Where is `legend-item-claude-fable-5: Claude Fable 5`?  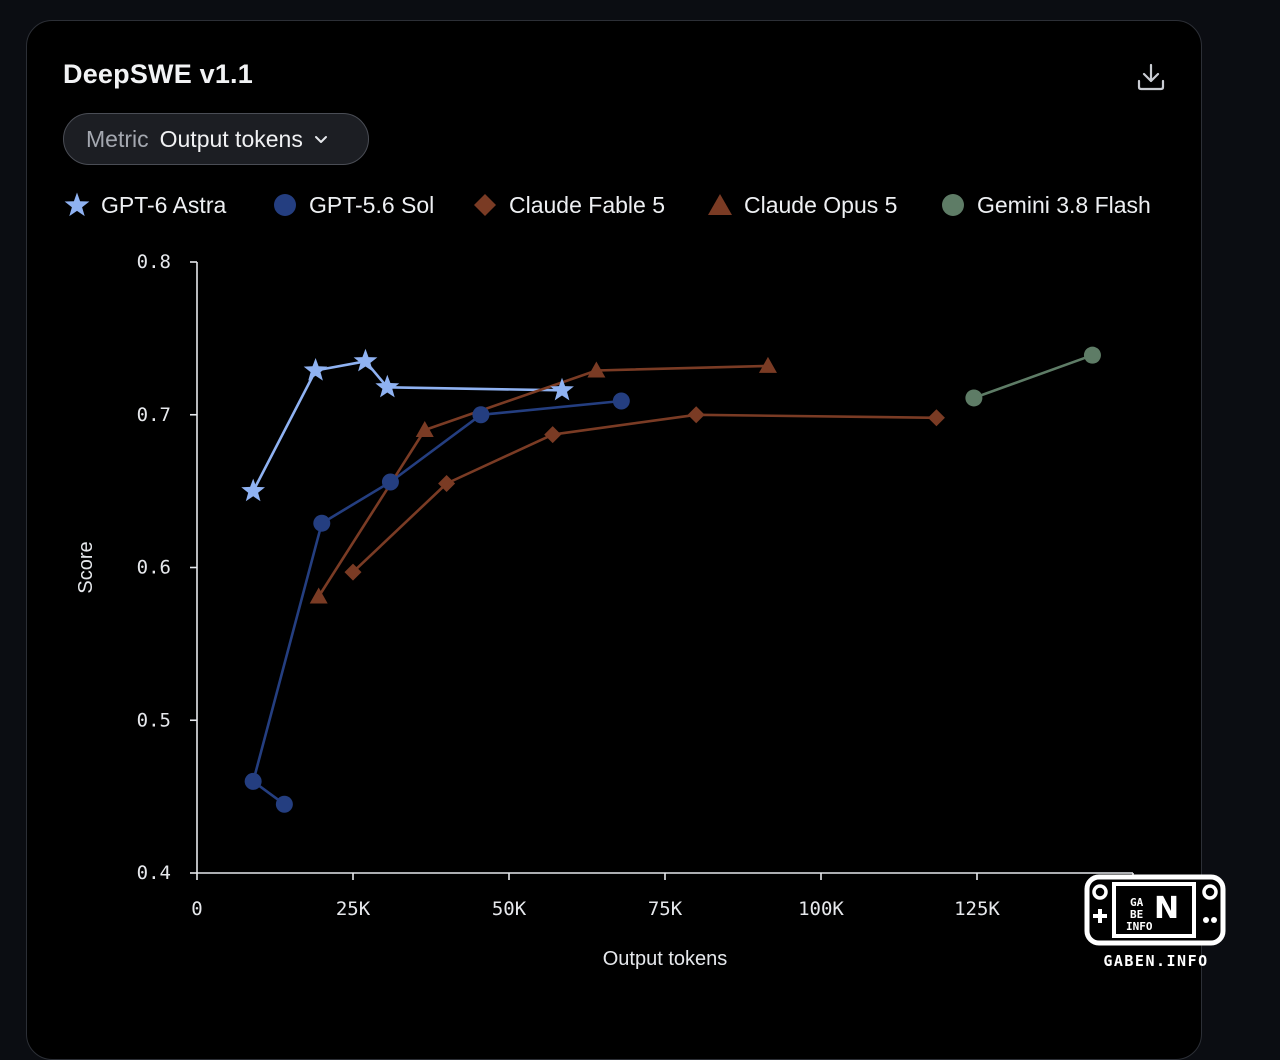 legend-item-claude-fable-5: Claude Fable 5 is located at coordinates (568, 205).